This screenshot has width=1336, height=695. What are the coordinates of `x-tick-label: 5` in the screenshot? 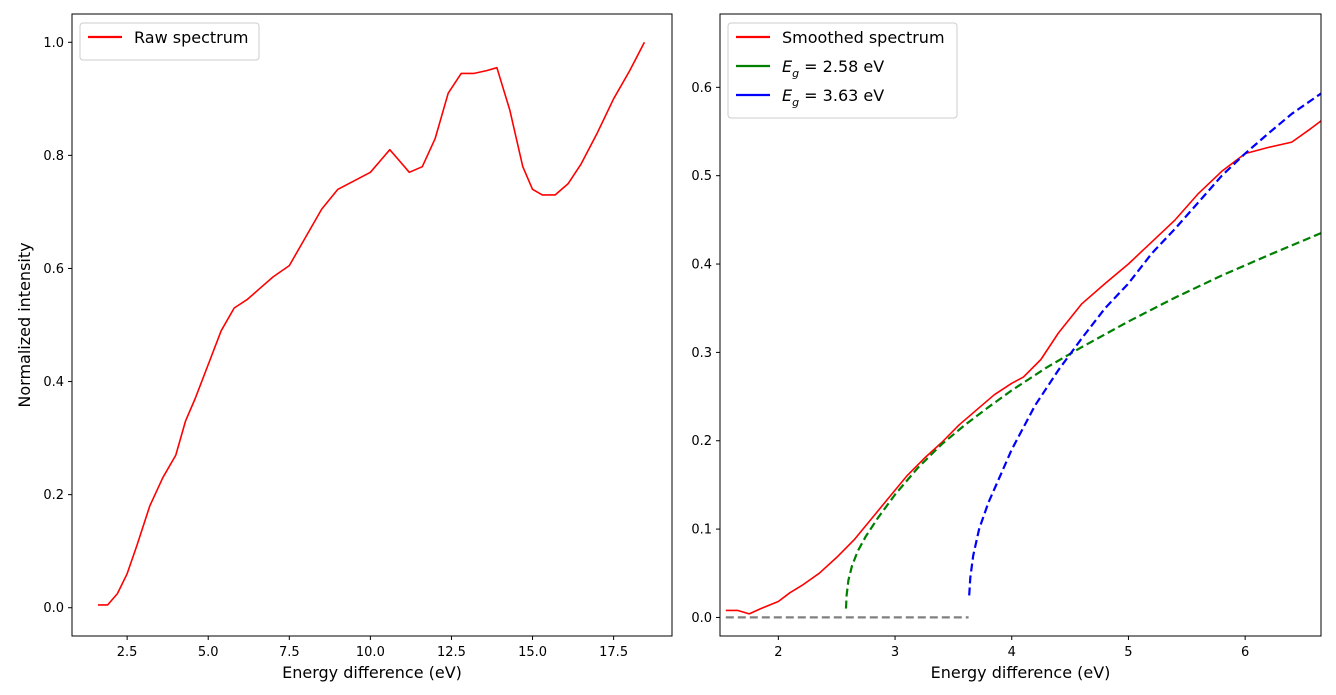 It's located at (1128, 652).